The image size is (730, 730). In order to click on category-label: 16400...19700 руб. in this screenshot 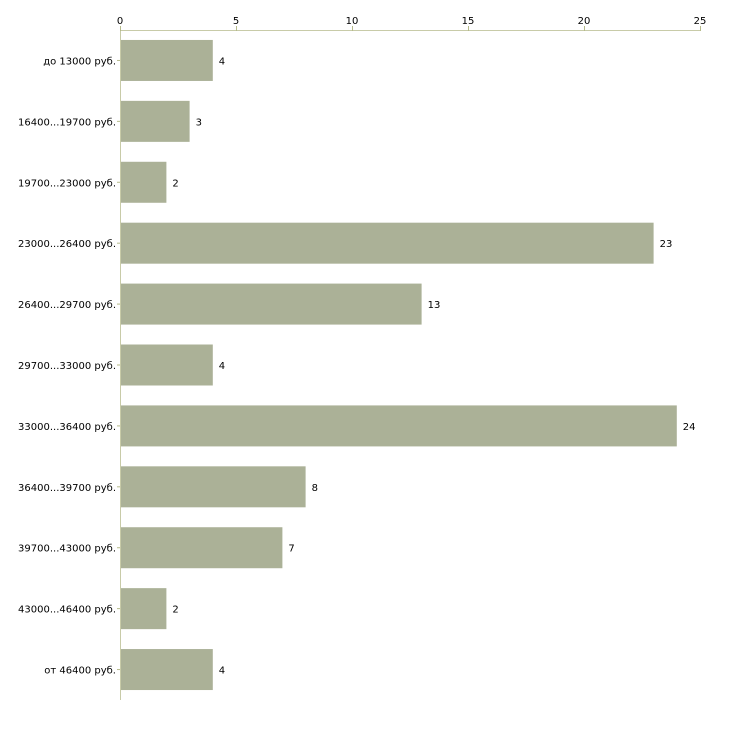, I will do `click(67, 122)`.